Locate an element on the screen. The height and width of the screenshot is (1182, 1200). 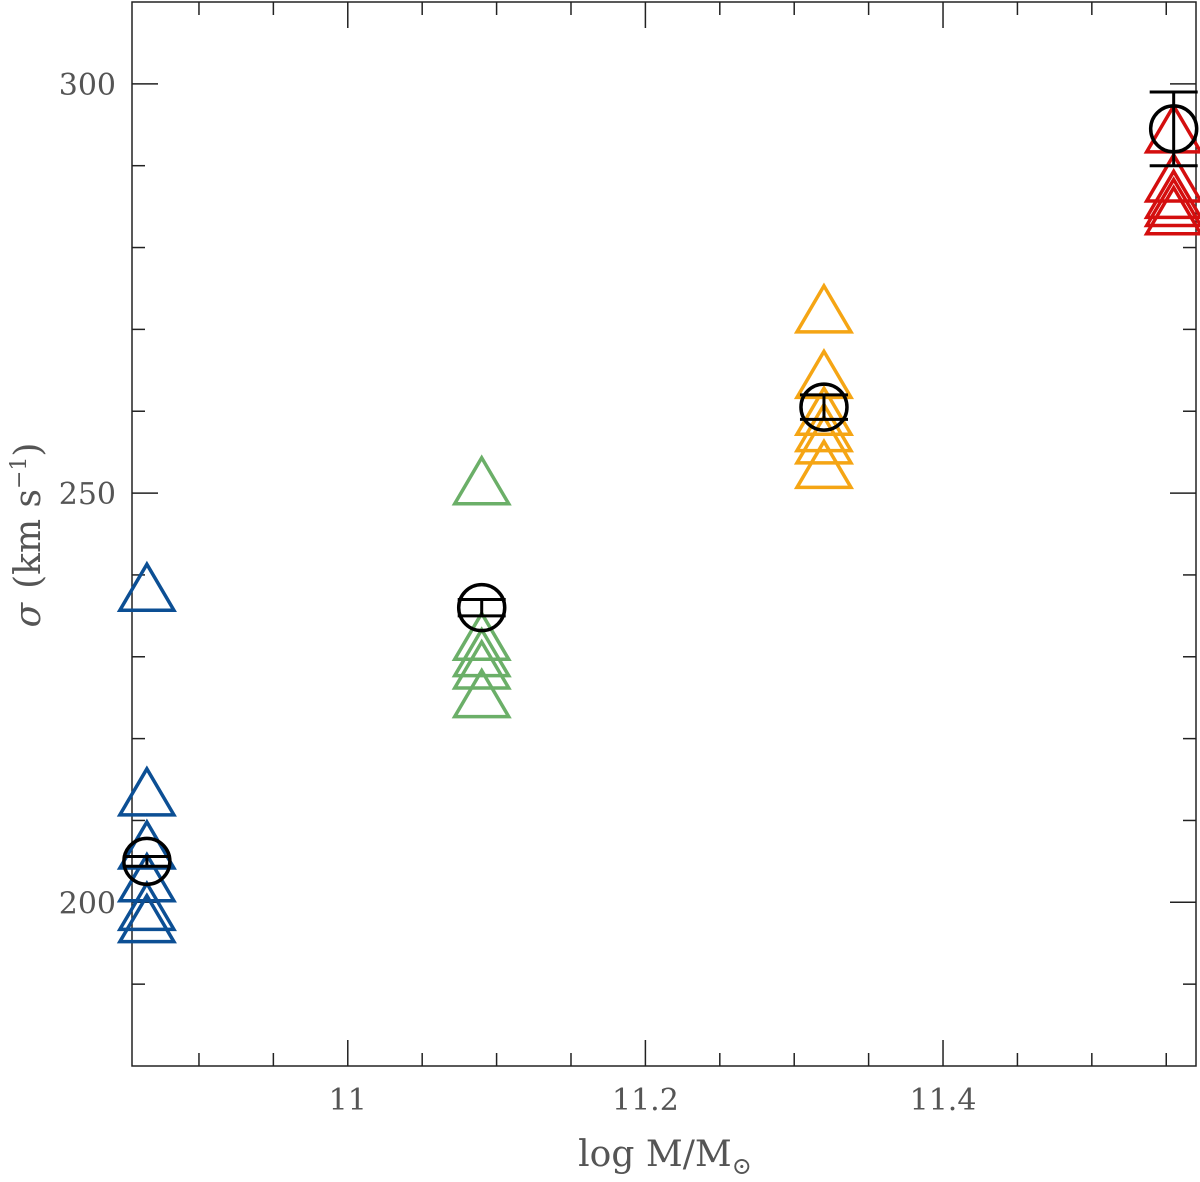
y-axis-label-close: ) is located at coordinates (28, 450).